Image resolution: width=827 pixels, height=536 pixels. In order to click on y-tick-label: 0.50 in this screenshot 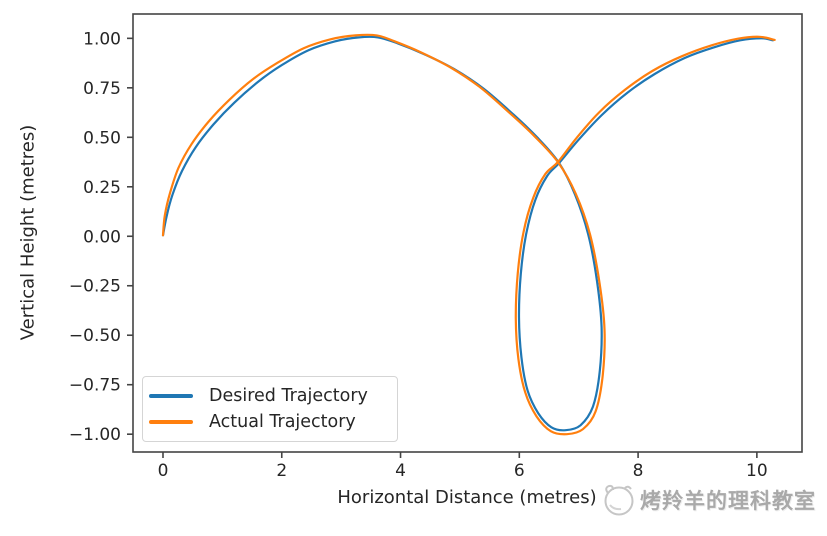, I will do `click(102, 138)`.